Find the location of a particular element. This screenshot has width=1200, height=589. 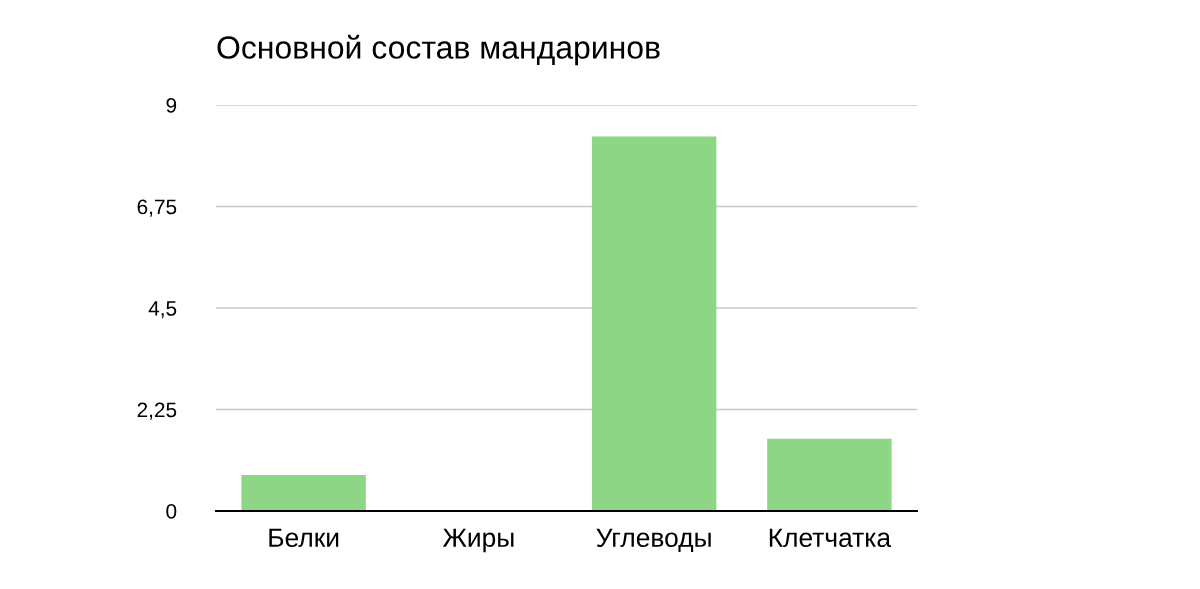

chart-title: Основной состав мандаринов is located at coordinates (438, 50).